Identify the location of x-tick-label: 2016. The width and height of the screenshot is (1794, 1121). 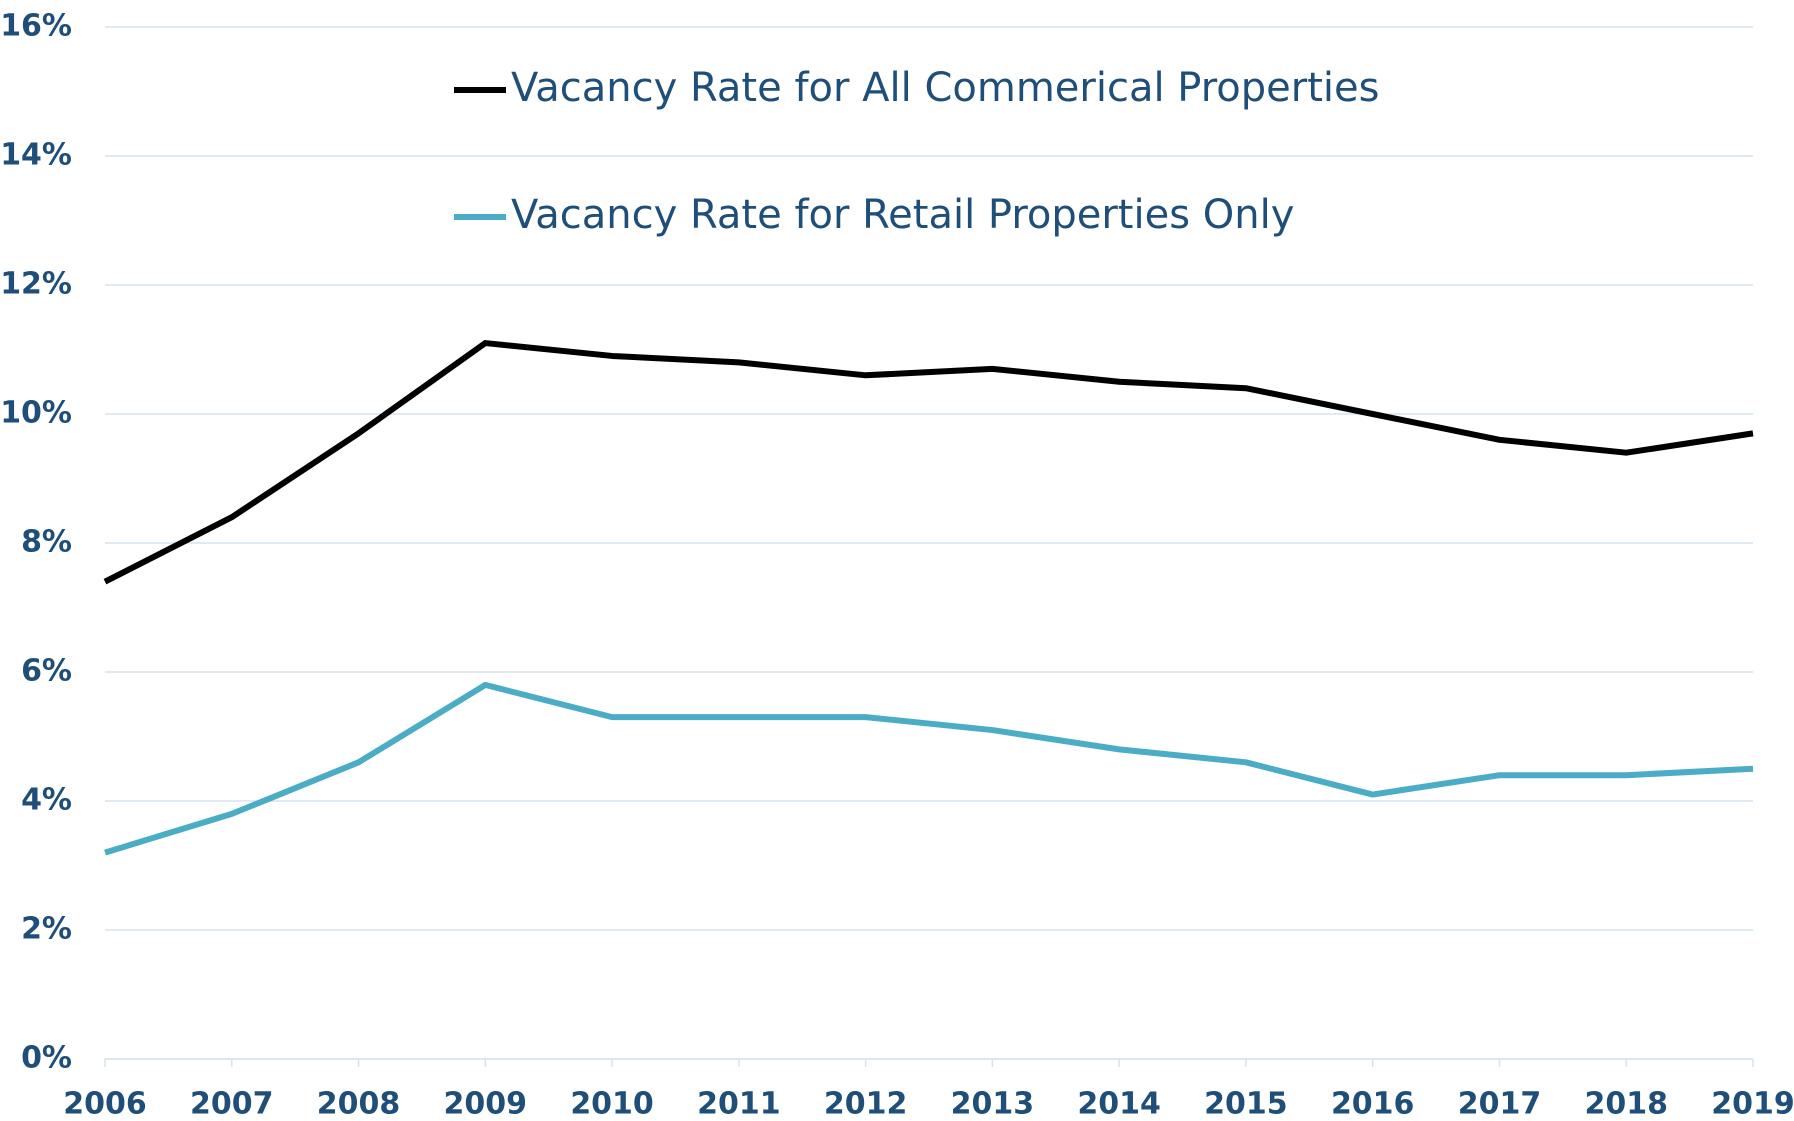
(1373, 1104).